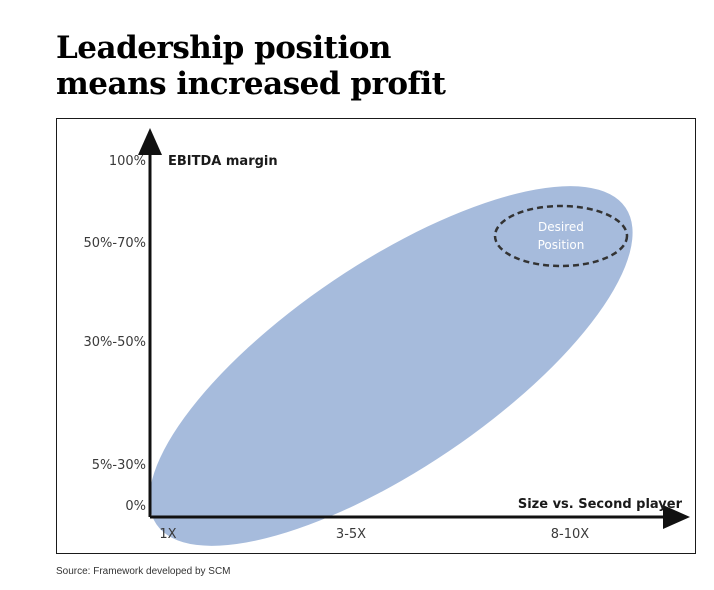 This screenshot has width=714, height=590. I want to click on desired-position-marker, so click(561, 236).